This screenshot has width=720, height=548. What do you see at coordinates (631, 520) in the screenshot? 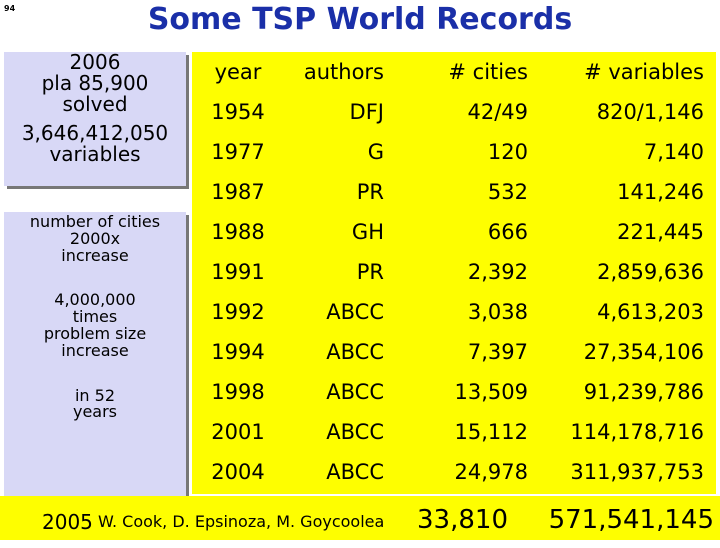
I see `footer-variables: 571,541,145` at bounding box center [631, 520].